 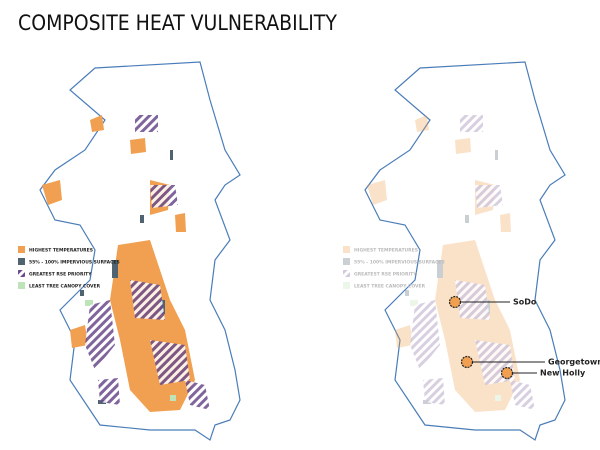 What do you see at coordinates (574, 362) in the screenshot?
I see `callout-label: Georgetown` at bounding box center [574, 362].